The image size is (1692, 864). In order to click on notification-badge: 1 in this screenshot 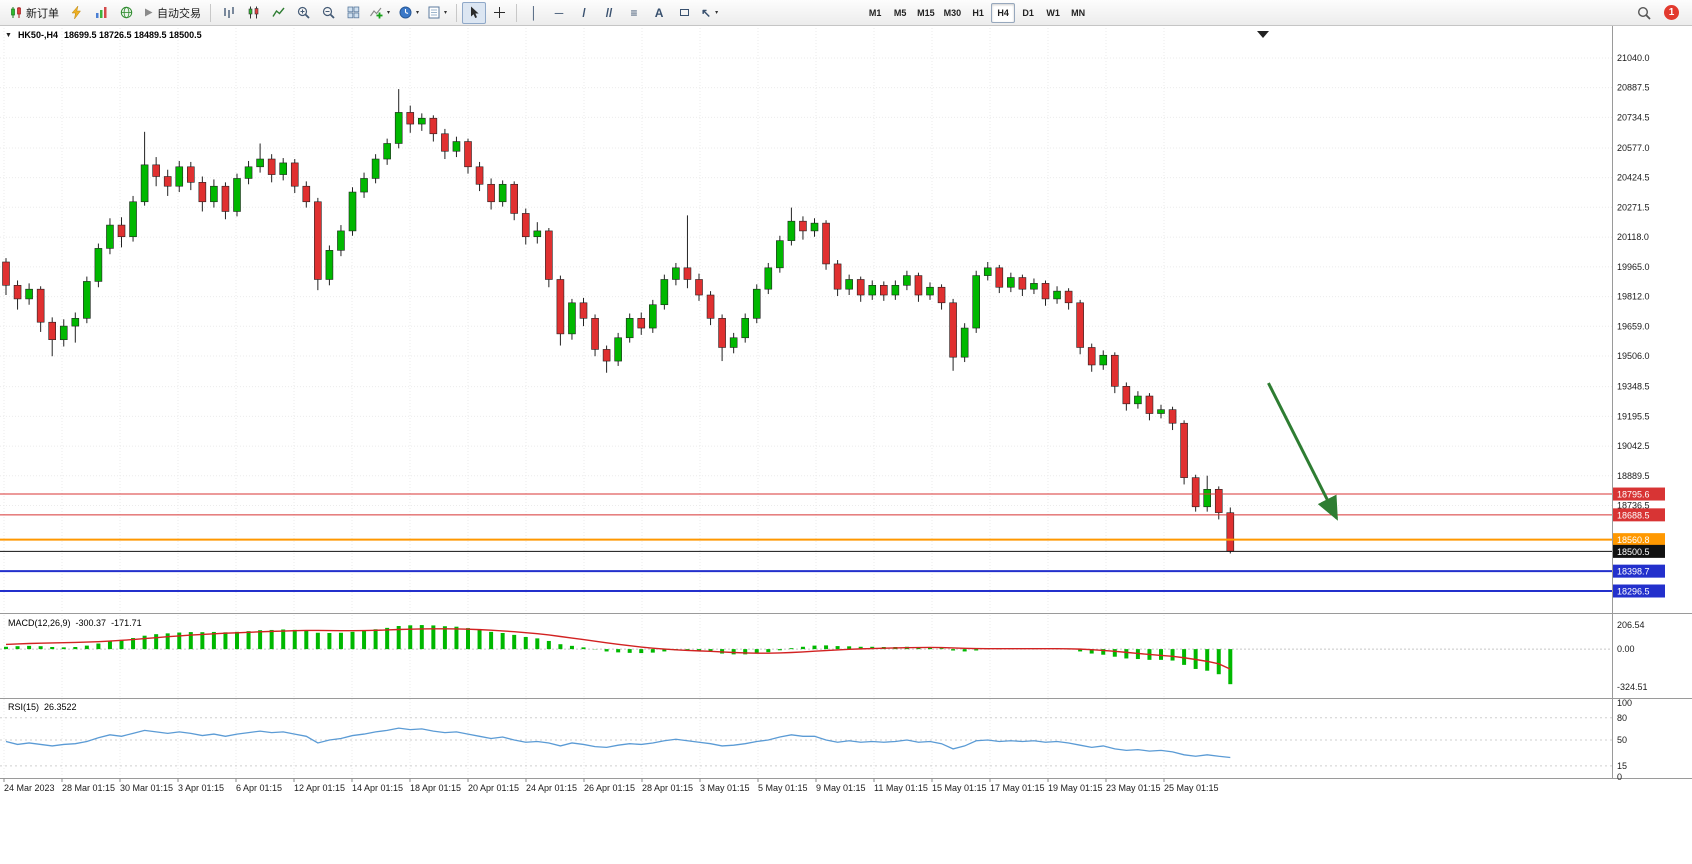, I will do `click(1671, 12)`.